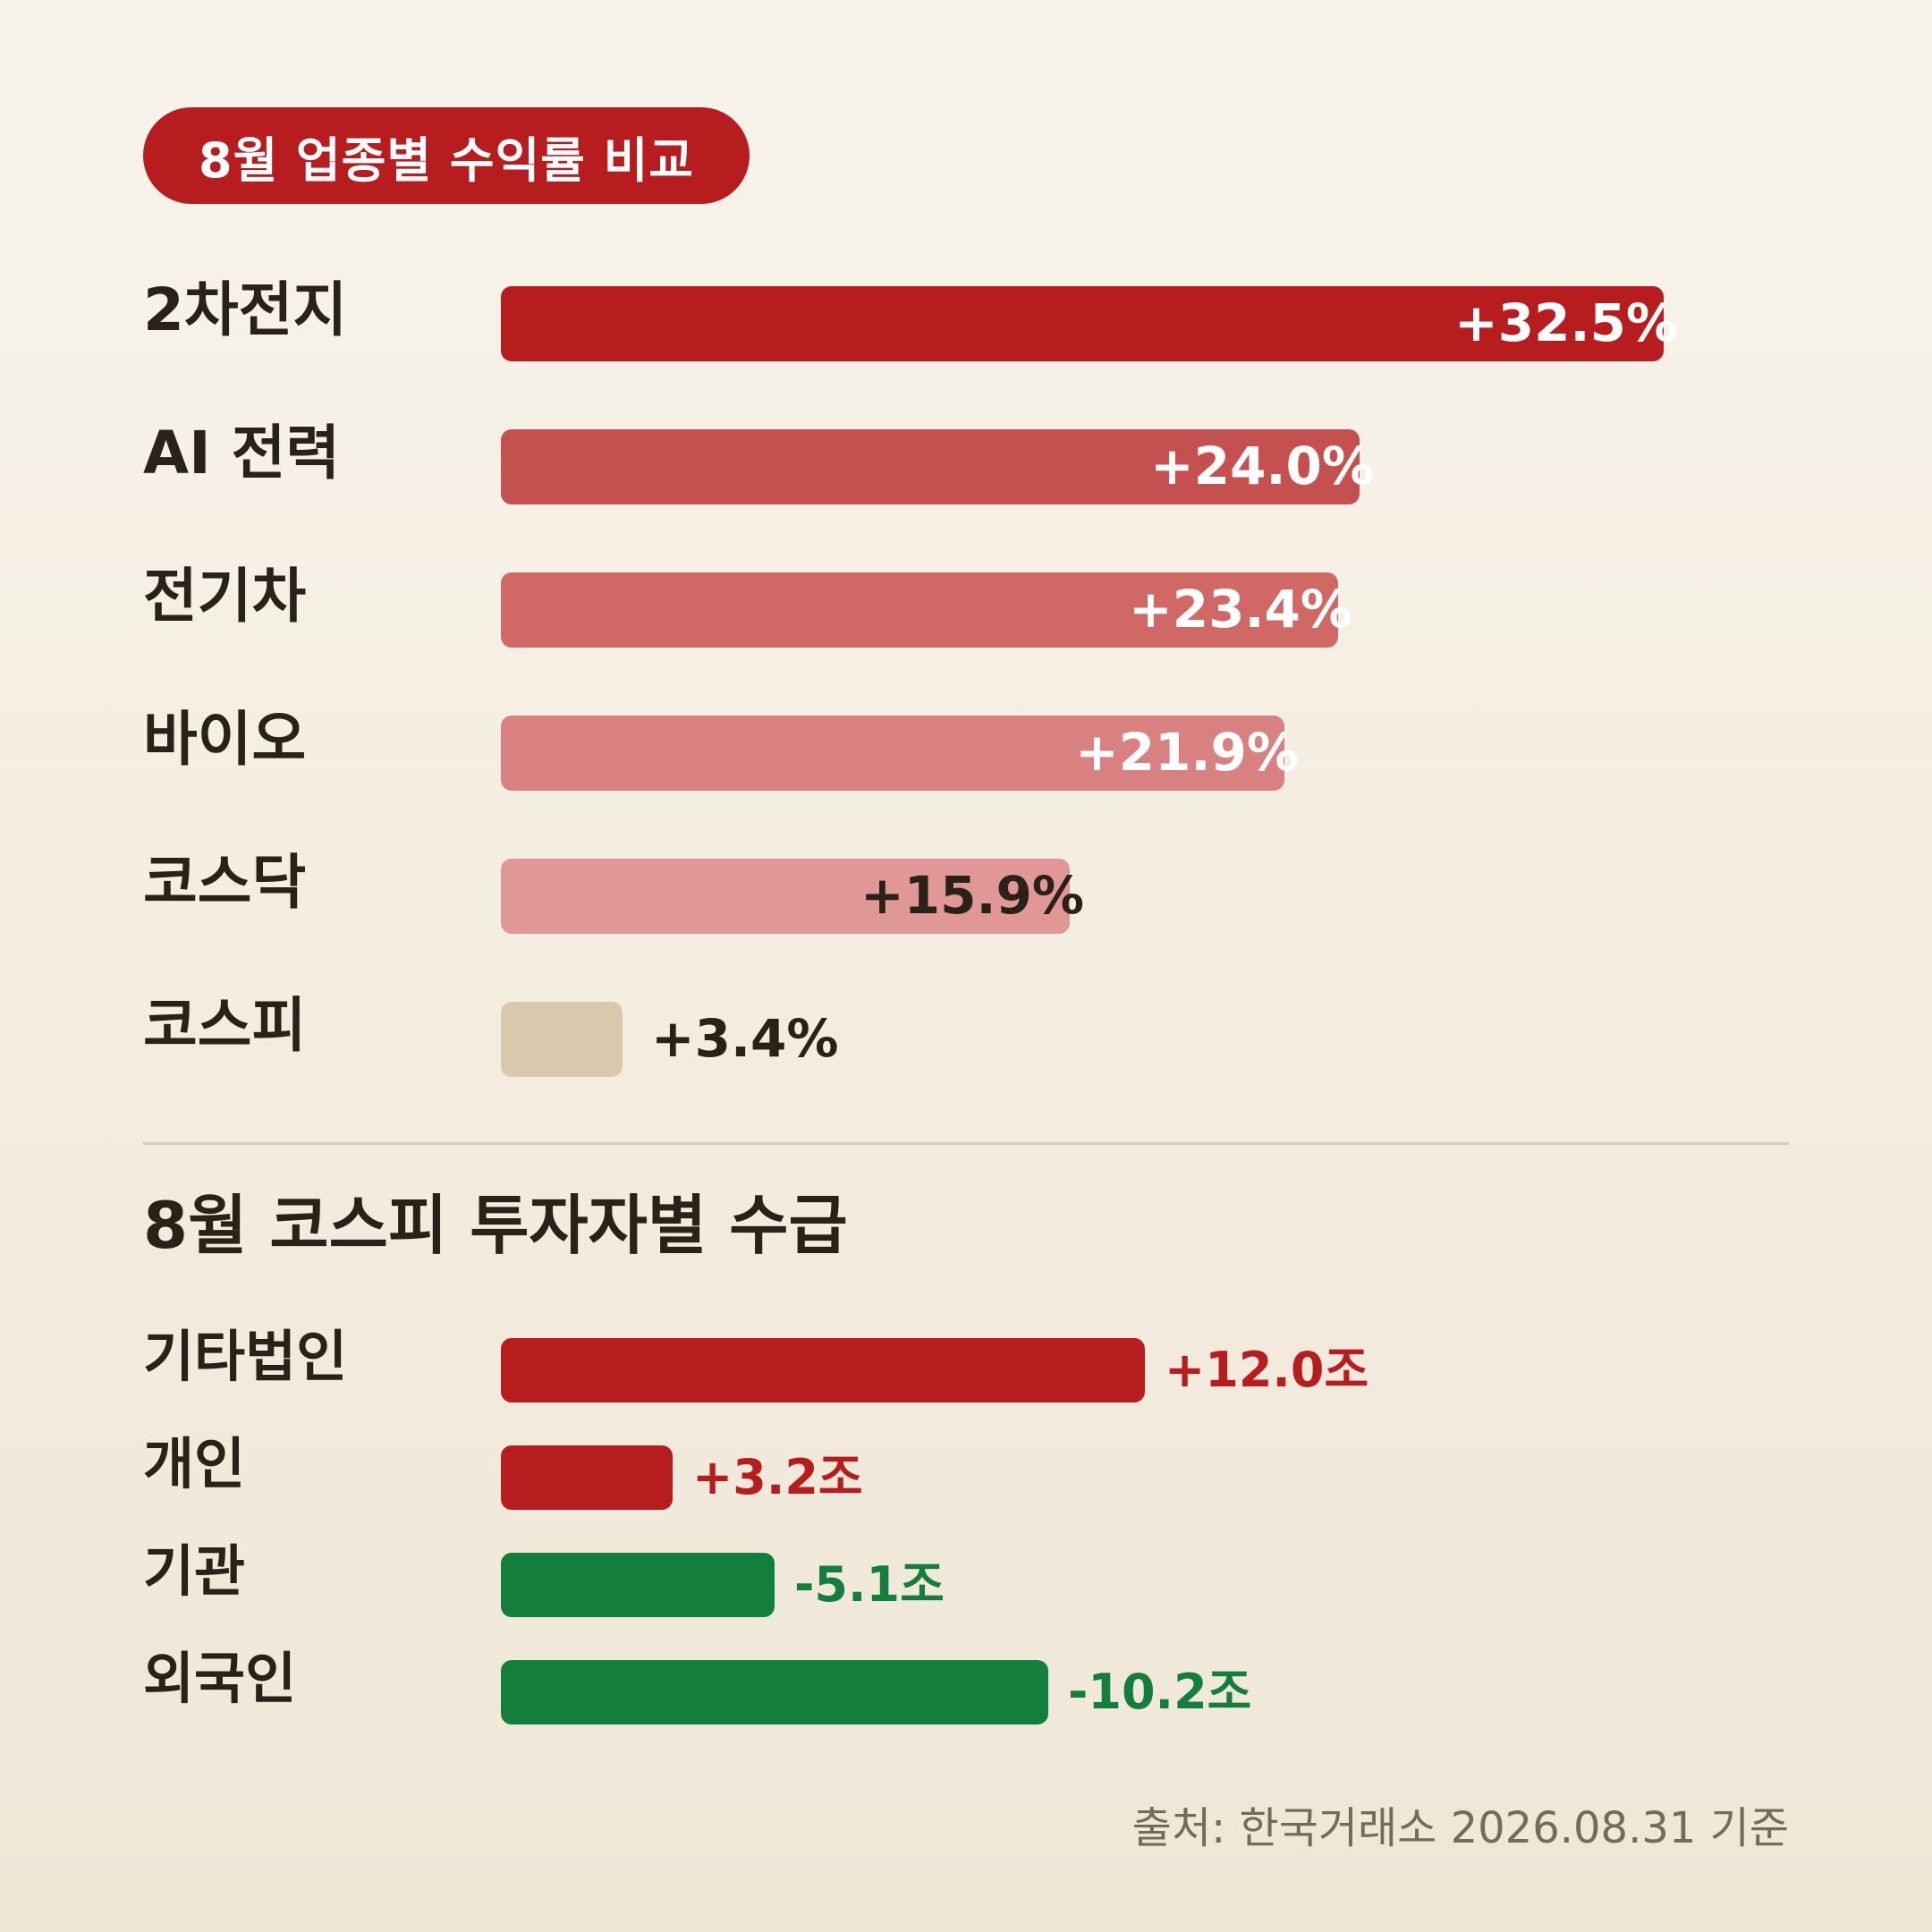 This screenshot has width=1932, height=1932. I want to click on source-note: 출처: 한국거래소 2026.08.31 기준, so click(1460, 1828).